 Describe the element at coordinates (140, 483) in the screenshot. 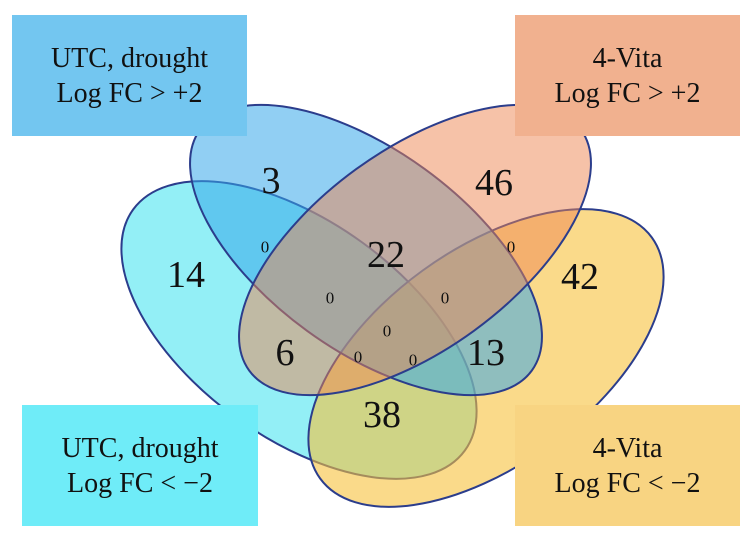

I see `set-c-label-line2: Log FC < −2` at that location.